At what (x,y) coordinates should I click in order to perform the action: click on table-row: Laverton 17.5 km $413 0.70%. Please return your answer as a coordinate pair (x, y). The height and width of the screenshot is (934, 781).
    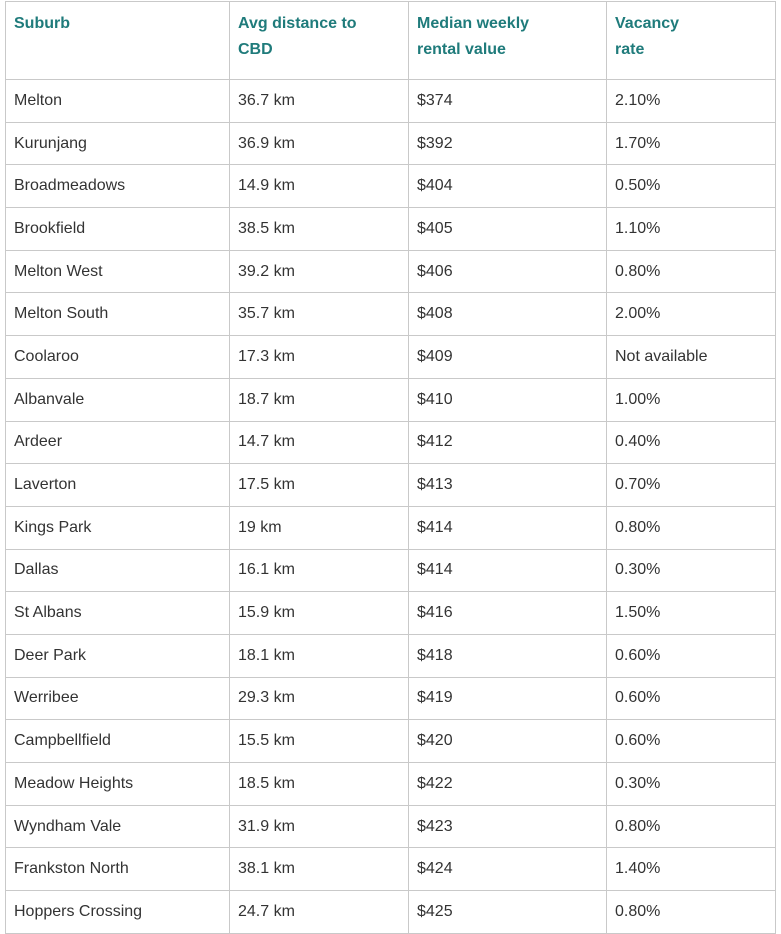
    Looking at the image, I should click on (390, 485).